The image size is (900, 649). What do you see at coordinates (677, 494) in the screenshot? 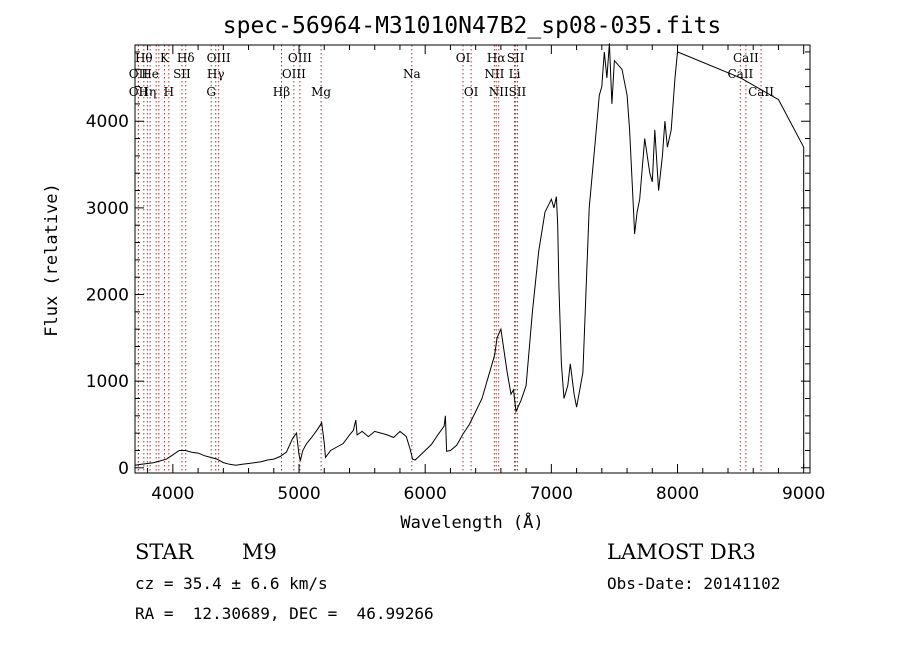
I see `x-tick-label: 8000` at bounding box center [677, 494].